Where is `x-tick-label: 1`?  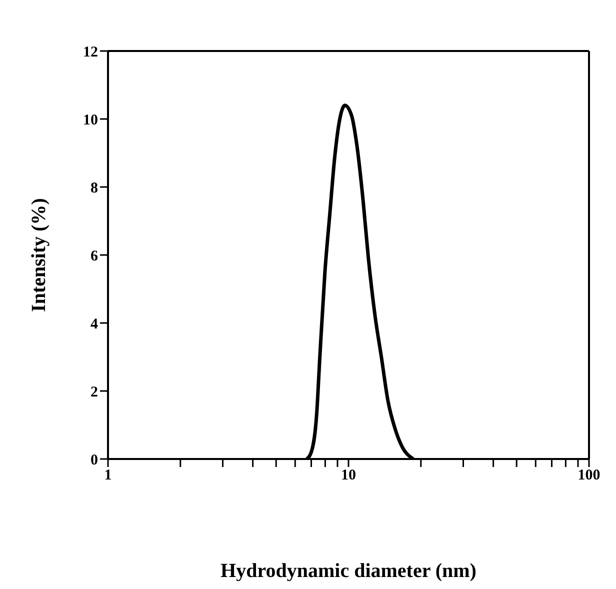 x-tick-label: 1 is located at coordinates (108, 476).